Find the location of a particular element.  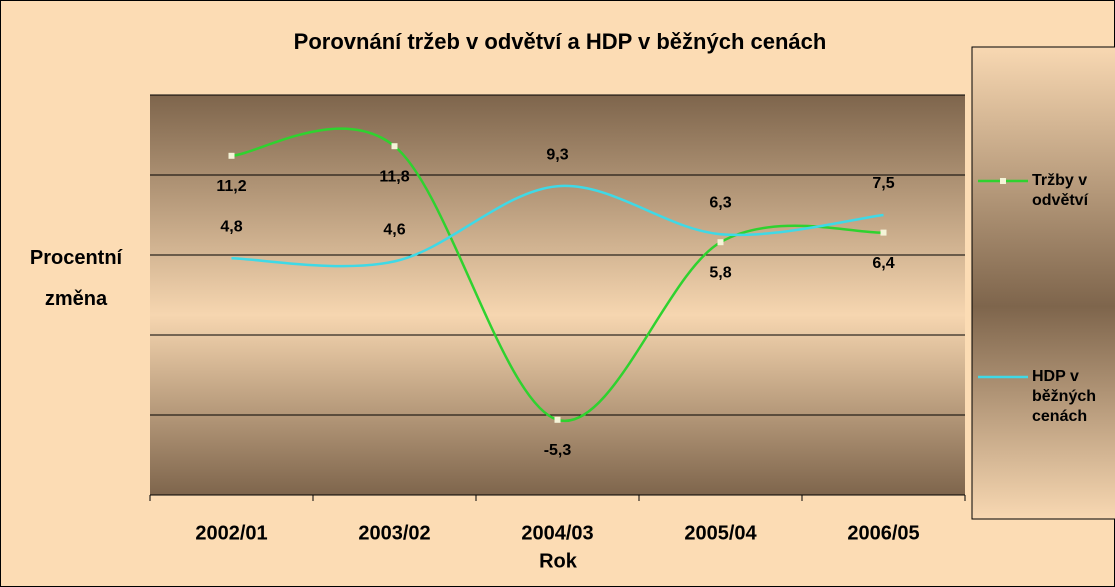

data-label: -5,3 is located at coordinates (558, 450).